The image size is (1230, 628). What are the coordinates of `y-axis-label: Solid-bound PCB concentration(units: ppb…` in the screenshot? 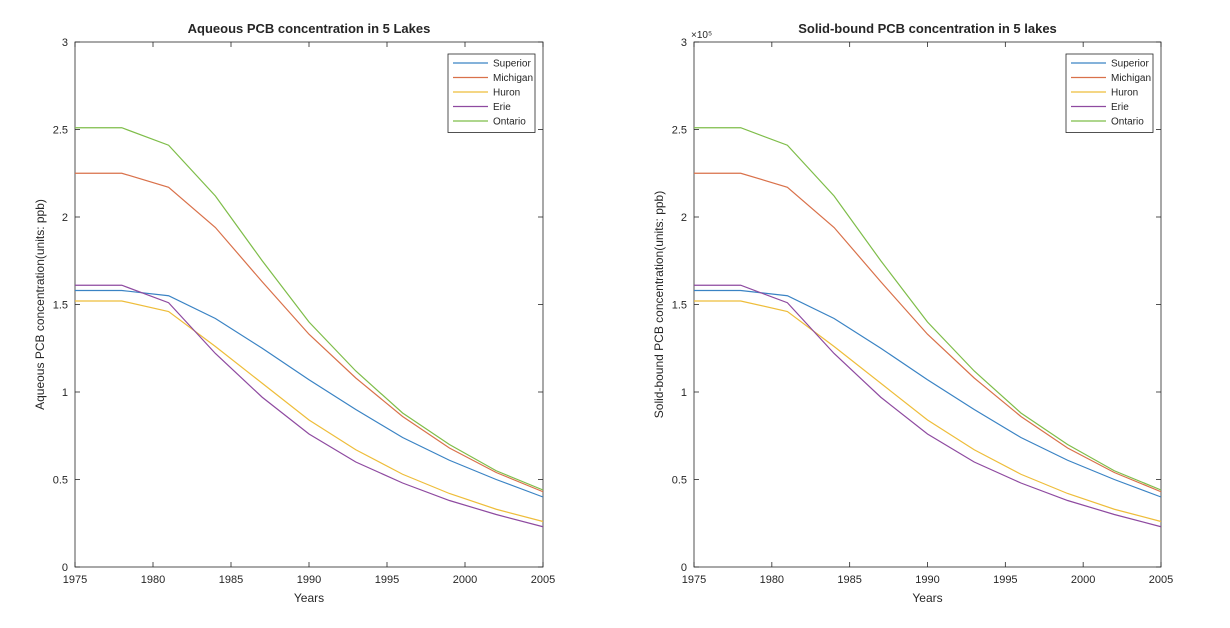 It's located at (659, 304).